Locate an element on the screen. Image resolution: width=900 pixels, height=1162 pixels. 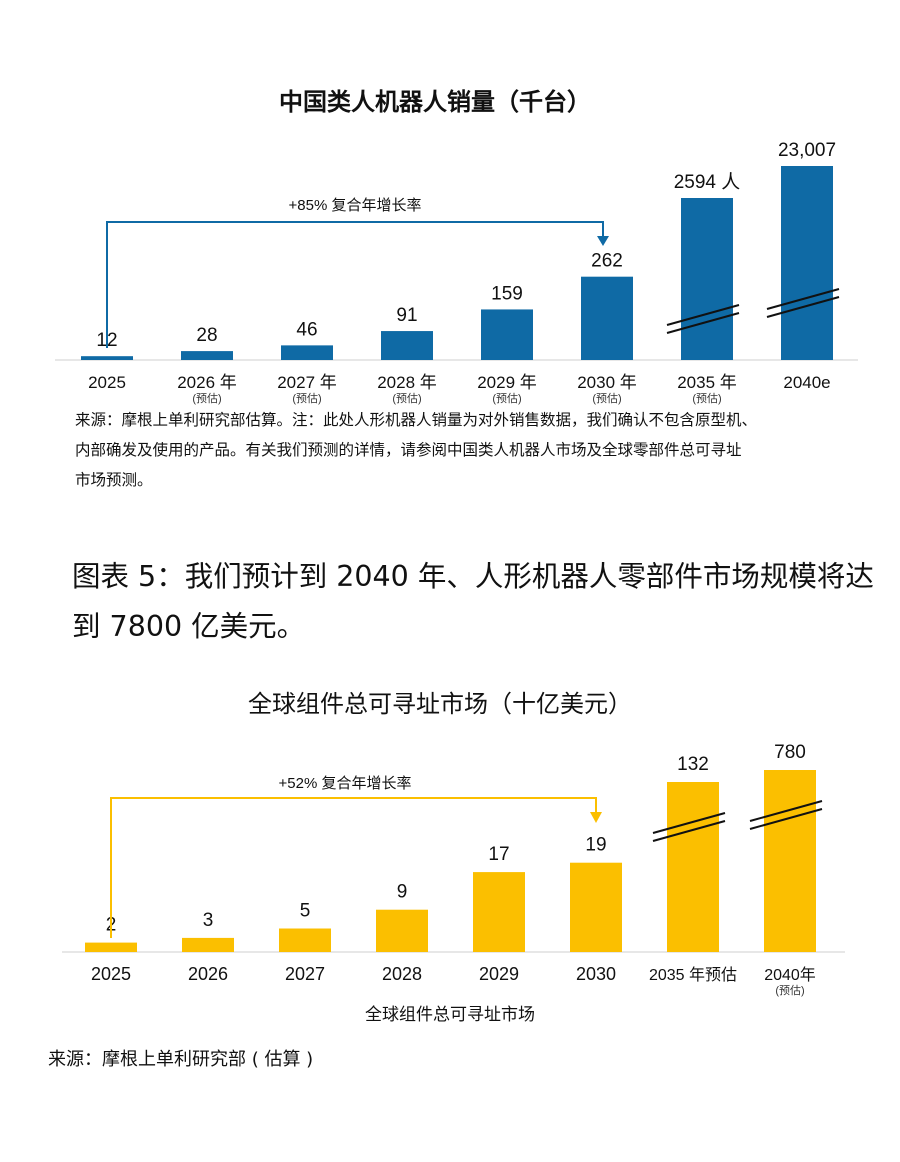
chart2-value-label-3: 9 is located at coordinates (402, 892).